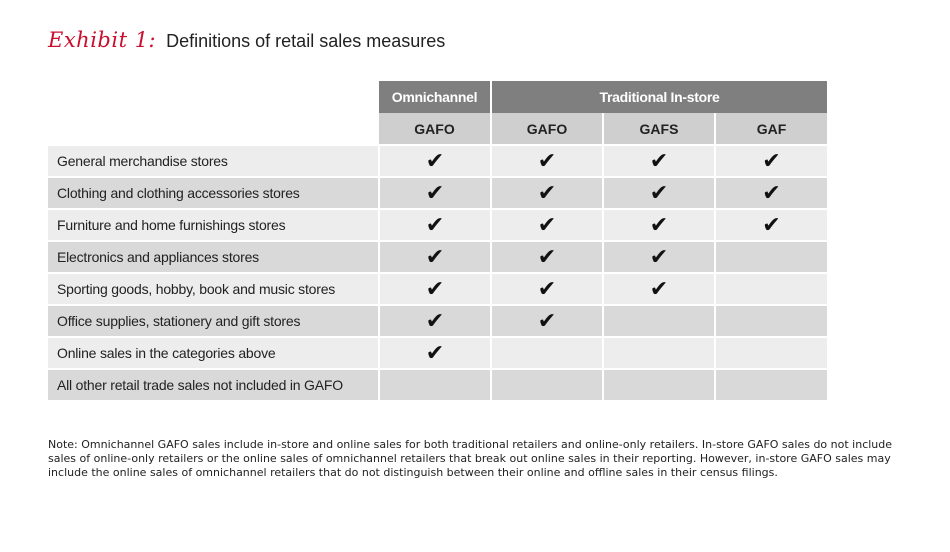  Describe the element at coordinates (435, 97) in the screenshot. I see `group-header-omnichannel: Omnichannel` at that location.